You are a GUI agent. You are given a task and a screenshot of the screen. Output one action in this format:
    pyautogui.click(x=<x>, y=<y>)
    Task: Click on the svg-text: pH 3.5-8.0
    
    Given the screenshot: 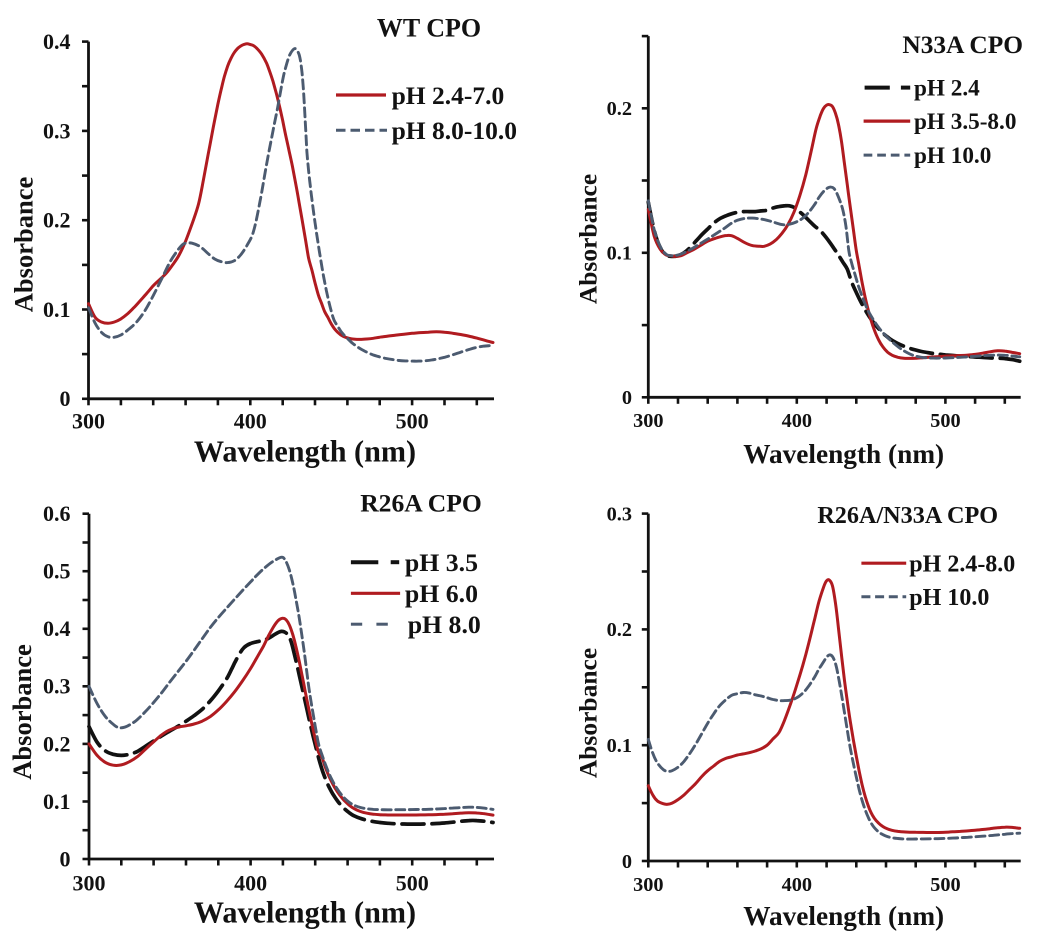 What is the action you would take?
    pyautogui.click(x=965, y=122)
    